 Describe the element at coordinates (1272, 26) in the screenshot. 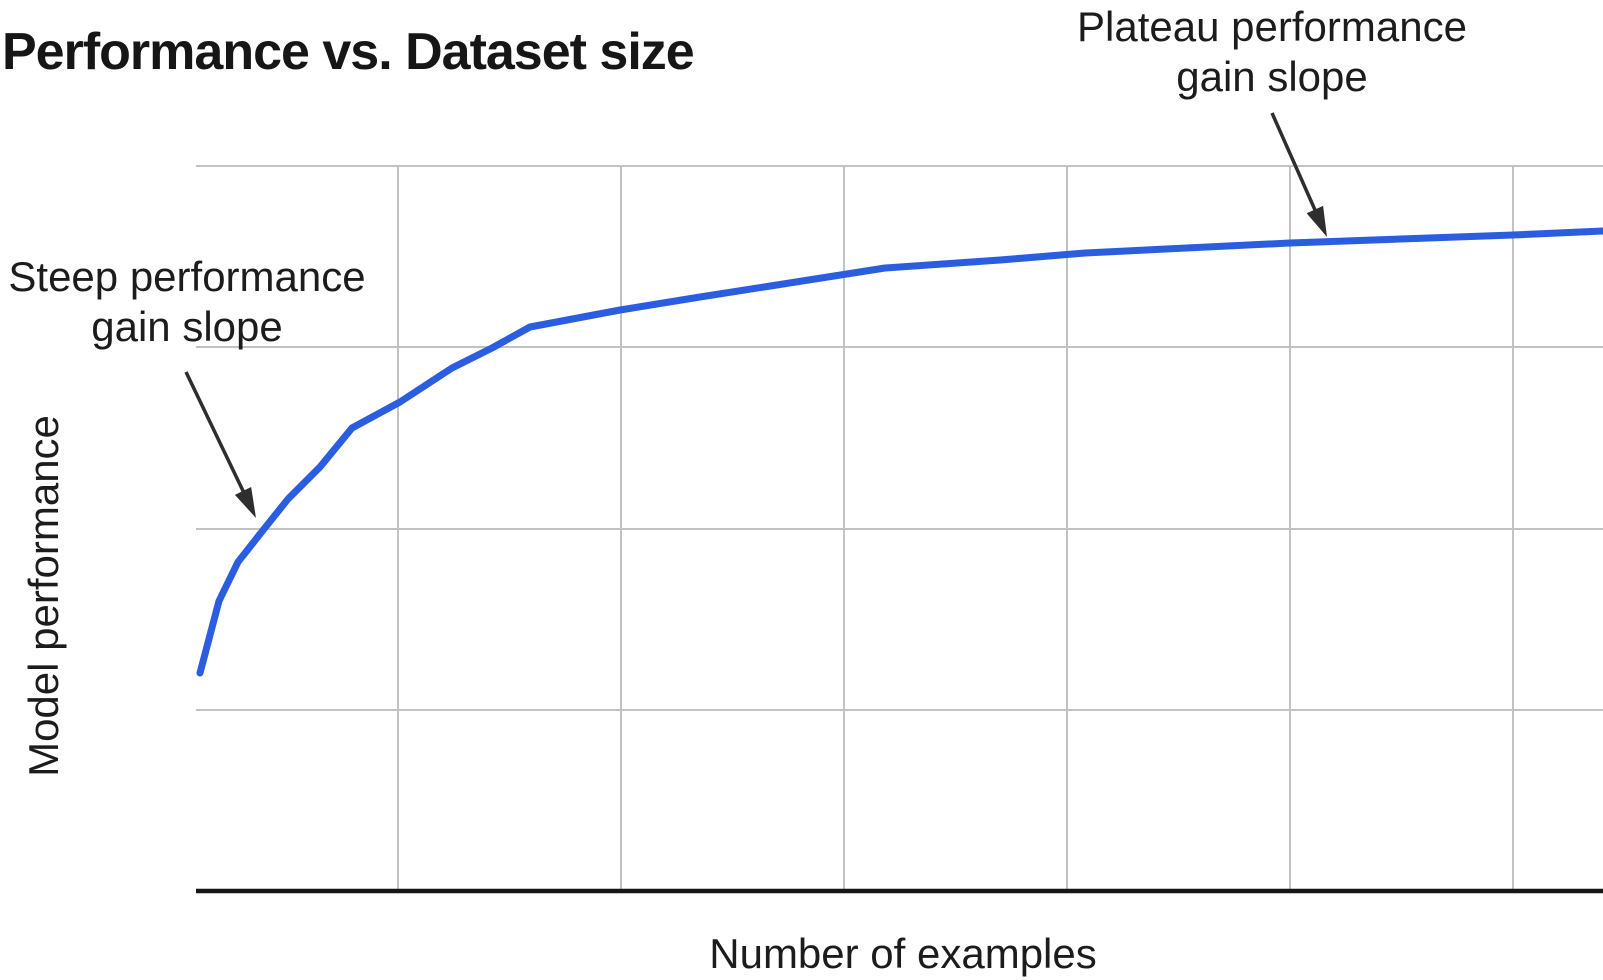

I see `annotation-plateau-line1: Plateau performance` at that location.